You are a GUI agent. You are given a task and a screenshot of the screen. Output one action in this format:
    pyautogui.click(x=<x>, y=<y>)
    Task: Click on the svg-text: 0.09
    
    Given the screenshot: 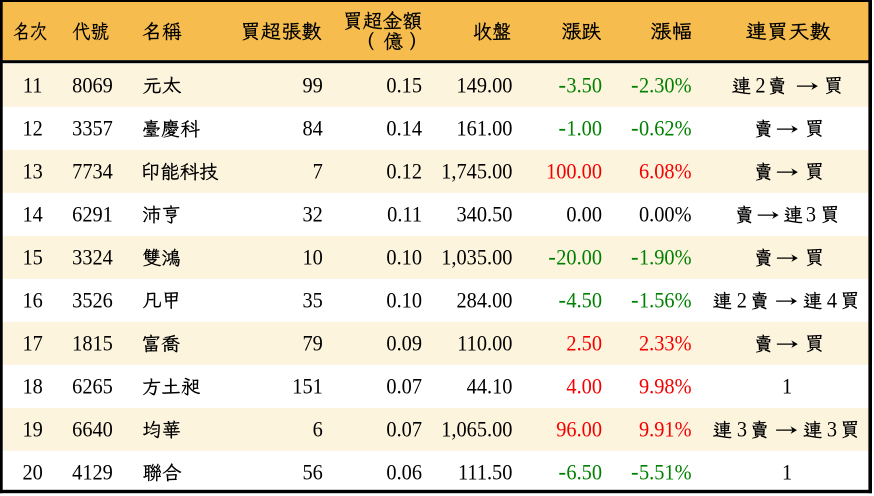 What is the action you would take?
    pyautogui.click(x=404, y=343)
    